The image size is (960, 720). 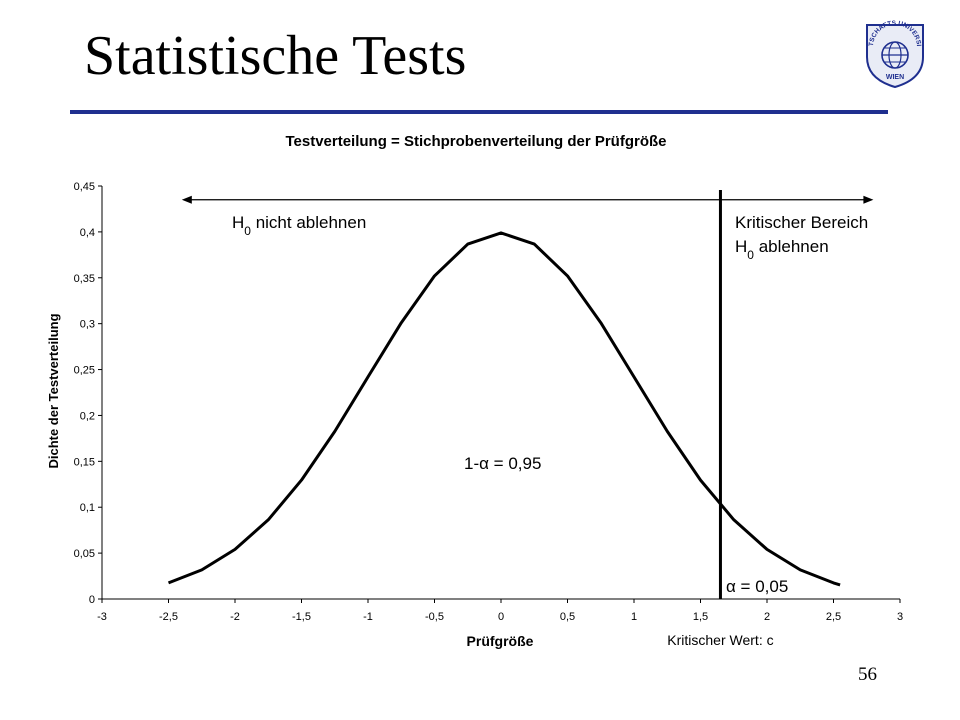 I want to click on x-tick-label: -2,5, so click(x=168, y=617).